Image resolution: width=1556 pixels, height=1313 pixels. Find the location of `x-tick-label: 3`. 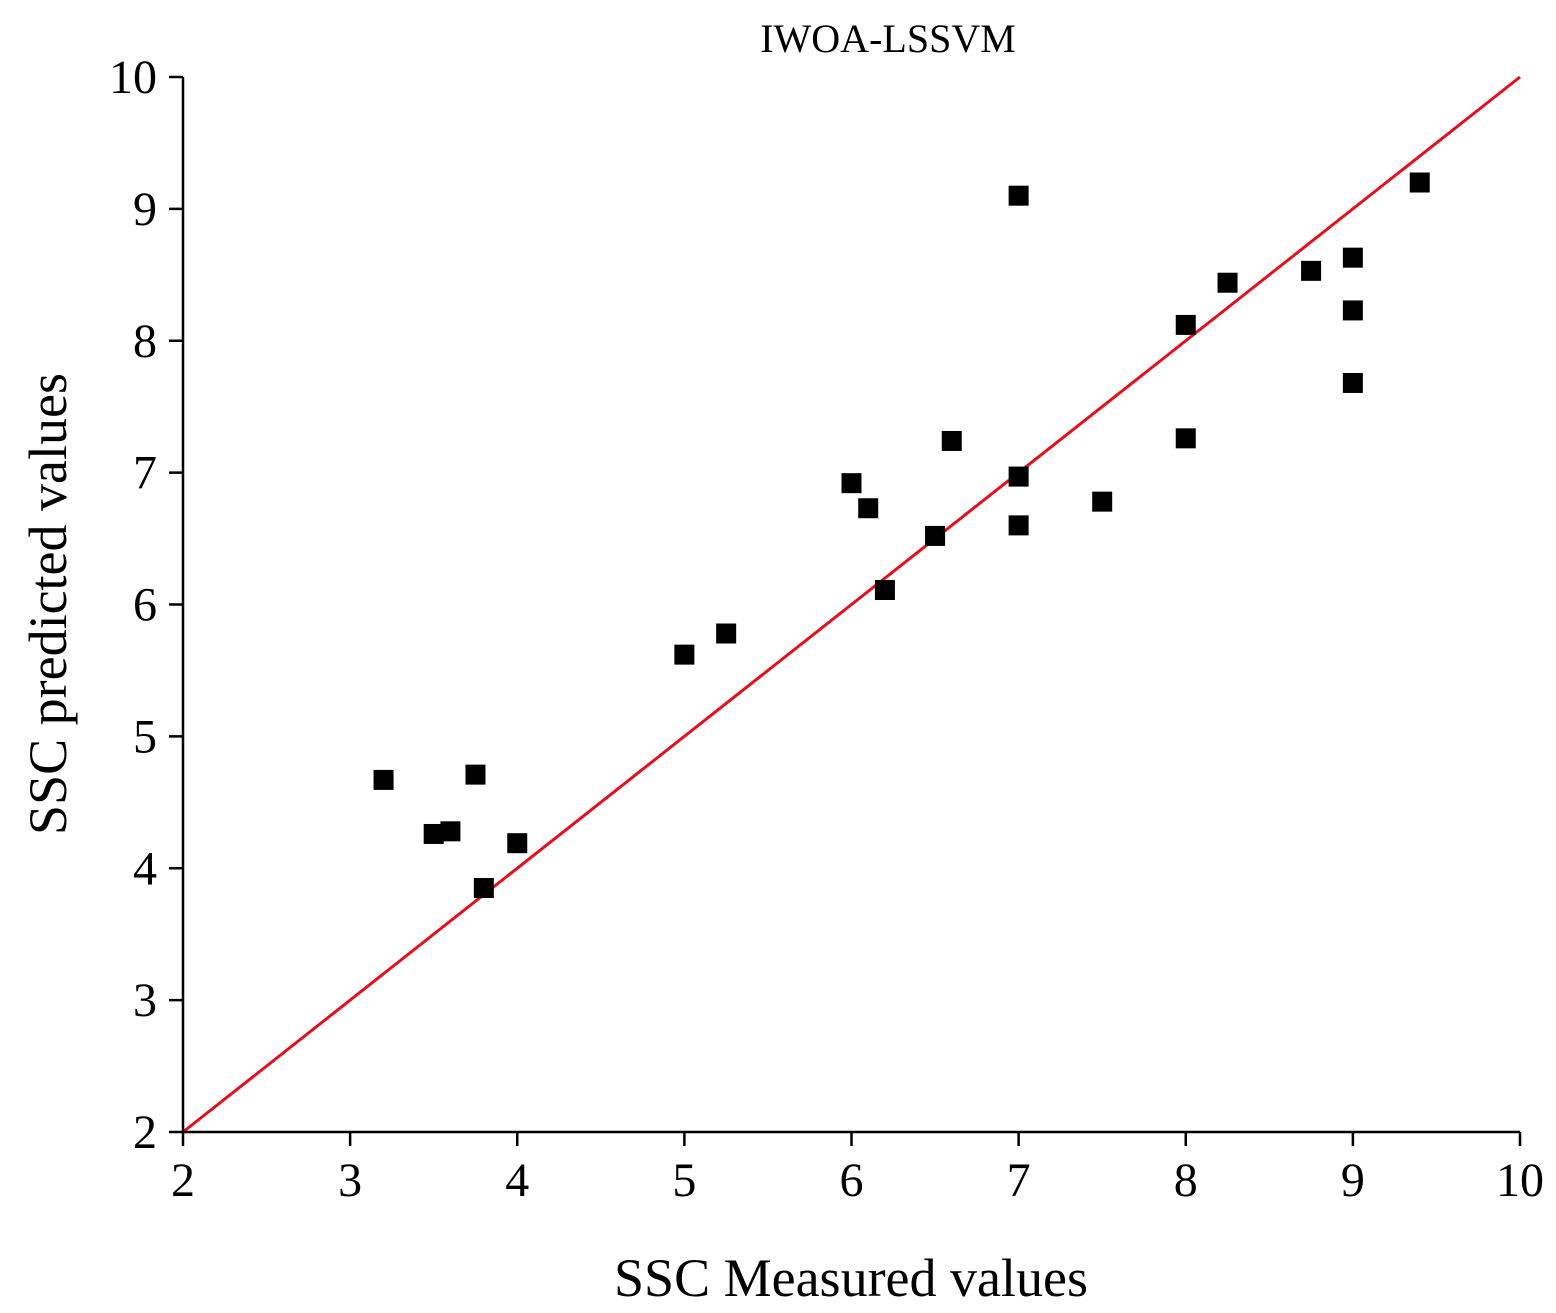

x-tick-label: 3 is located at coordinates (350, 1180).